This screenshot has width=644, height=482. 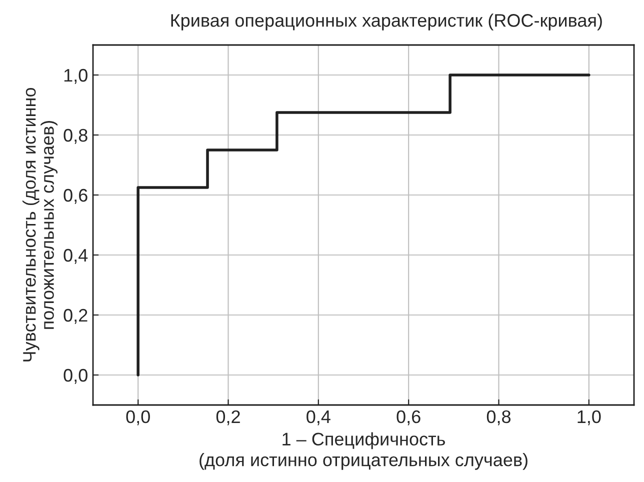 What do you see at coordinates (318, 418) in the screenshot?
I see `x-tick-label: 0,4` at bounding box center [318, 418].